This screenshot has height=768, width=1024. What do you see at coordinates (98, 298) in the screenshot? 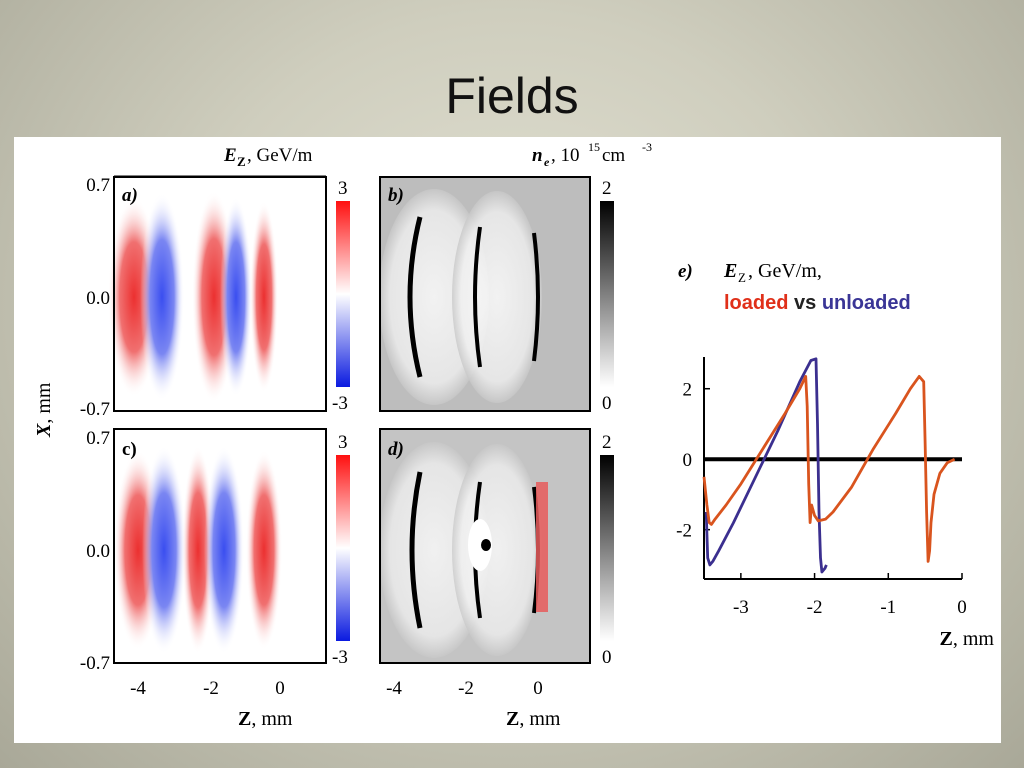
I see `y-tick-mid-a: 0.0` at bounding box center [98, 298].